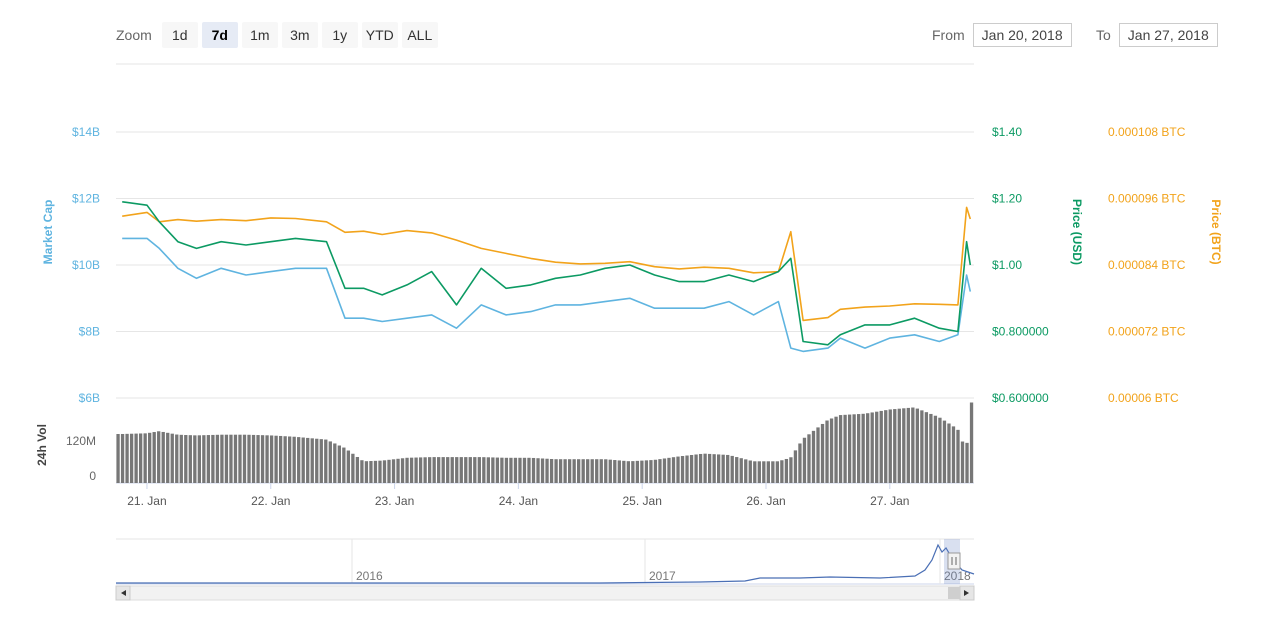 This screenshot has height=623, width=1280. Describe the element at coordinates (518, 501) in the screenshot. I see `x-tick-label: 24. Jan` at that location.